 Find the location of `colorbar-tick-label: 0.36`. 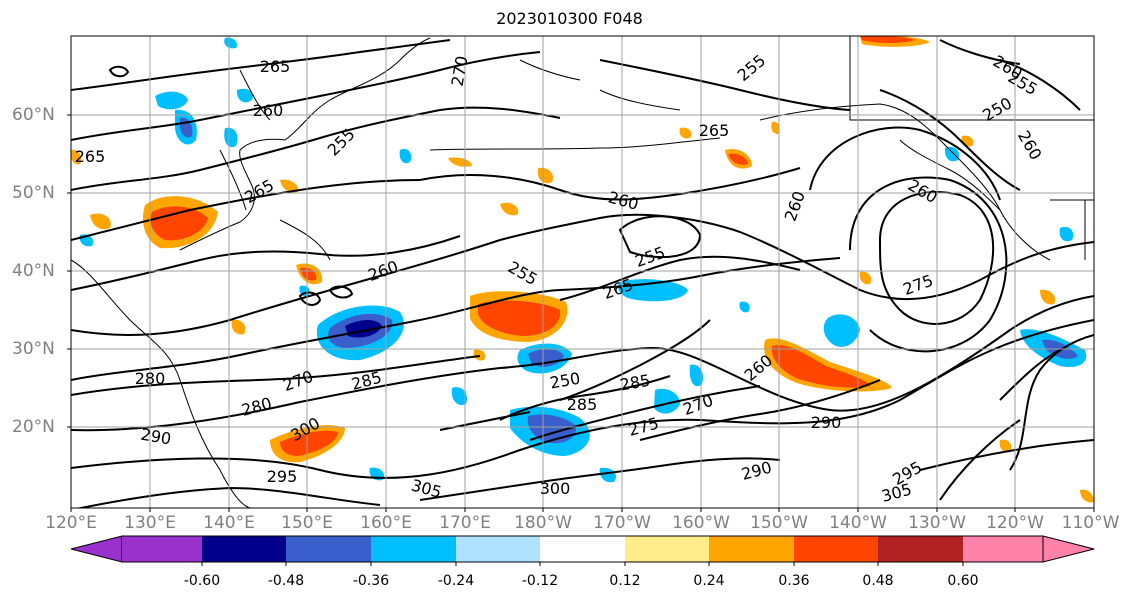

colorbar-tick-label: 0.36 is located at coordinates (794, 581).